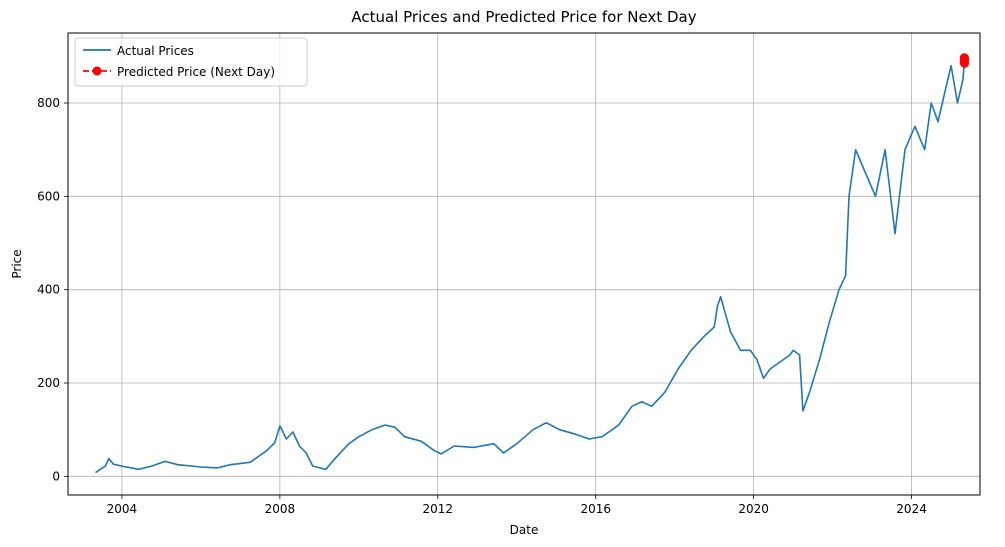 The width and height of the screenshot is (1005, 547). I want to click on legend-label-predicted-price: Predicted Price (Next Day), so click(196, 72).